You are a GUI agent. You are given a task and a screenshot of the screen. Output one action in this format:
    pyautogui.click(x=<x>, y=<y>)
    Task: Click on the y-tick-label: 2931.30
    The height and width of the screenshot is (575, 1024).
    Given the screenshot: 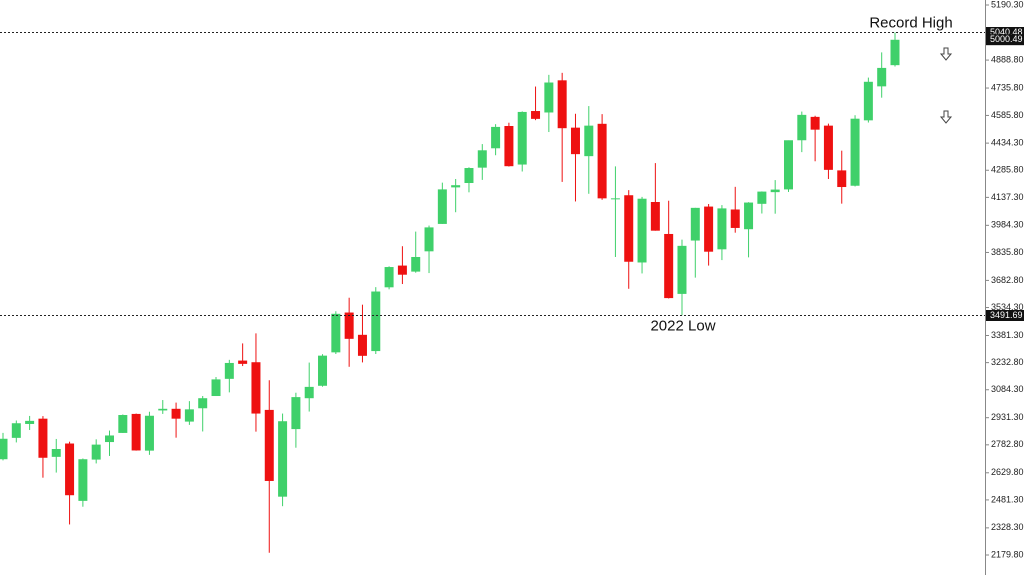 What is the action you would take?
    pyautogui.click(x=1007, y=417)
    